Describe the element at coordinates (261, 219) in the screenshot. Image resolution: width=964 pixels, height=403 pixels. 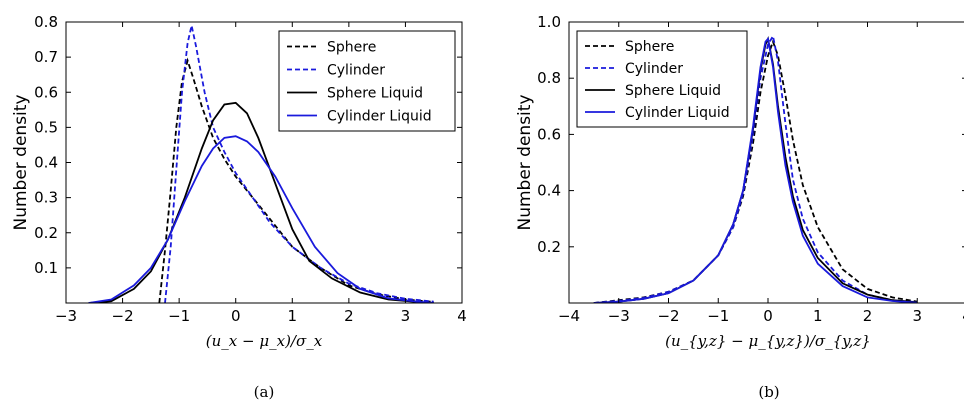
I see `series-line-cylinder-liquid` at that location.